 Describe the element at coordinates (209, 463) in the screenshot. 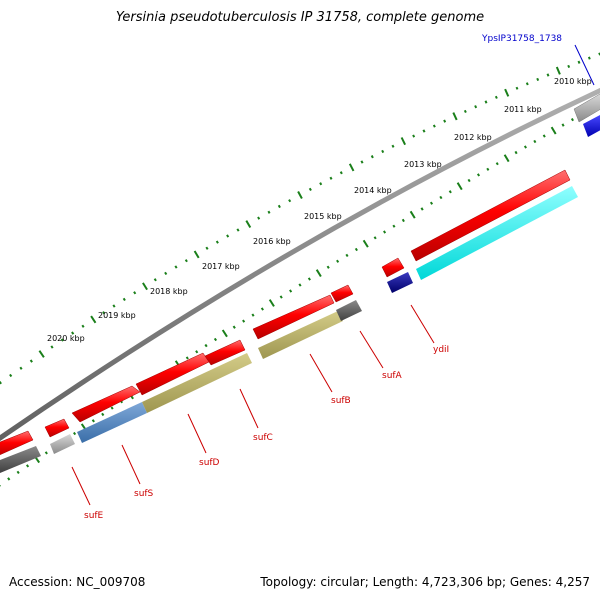

I see `gene-label-sufD: sufD` at that location.